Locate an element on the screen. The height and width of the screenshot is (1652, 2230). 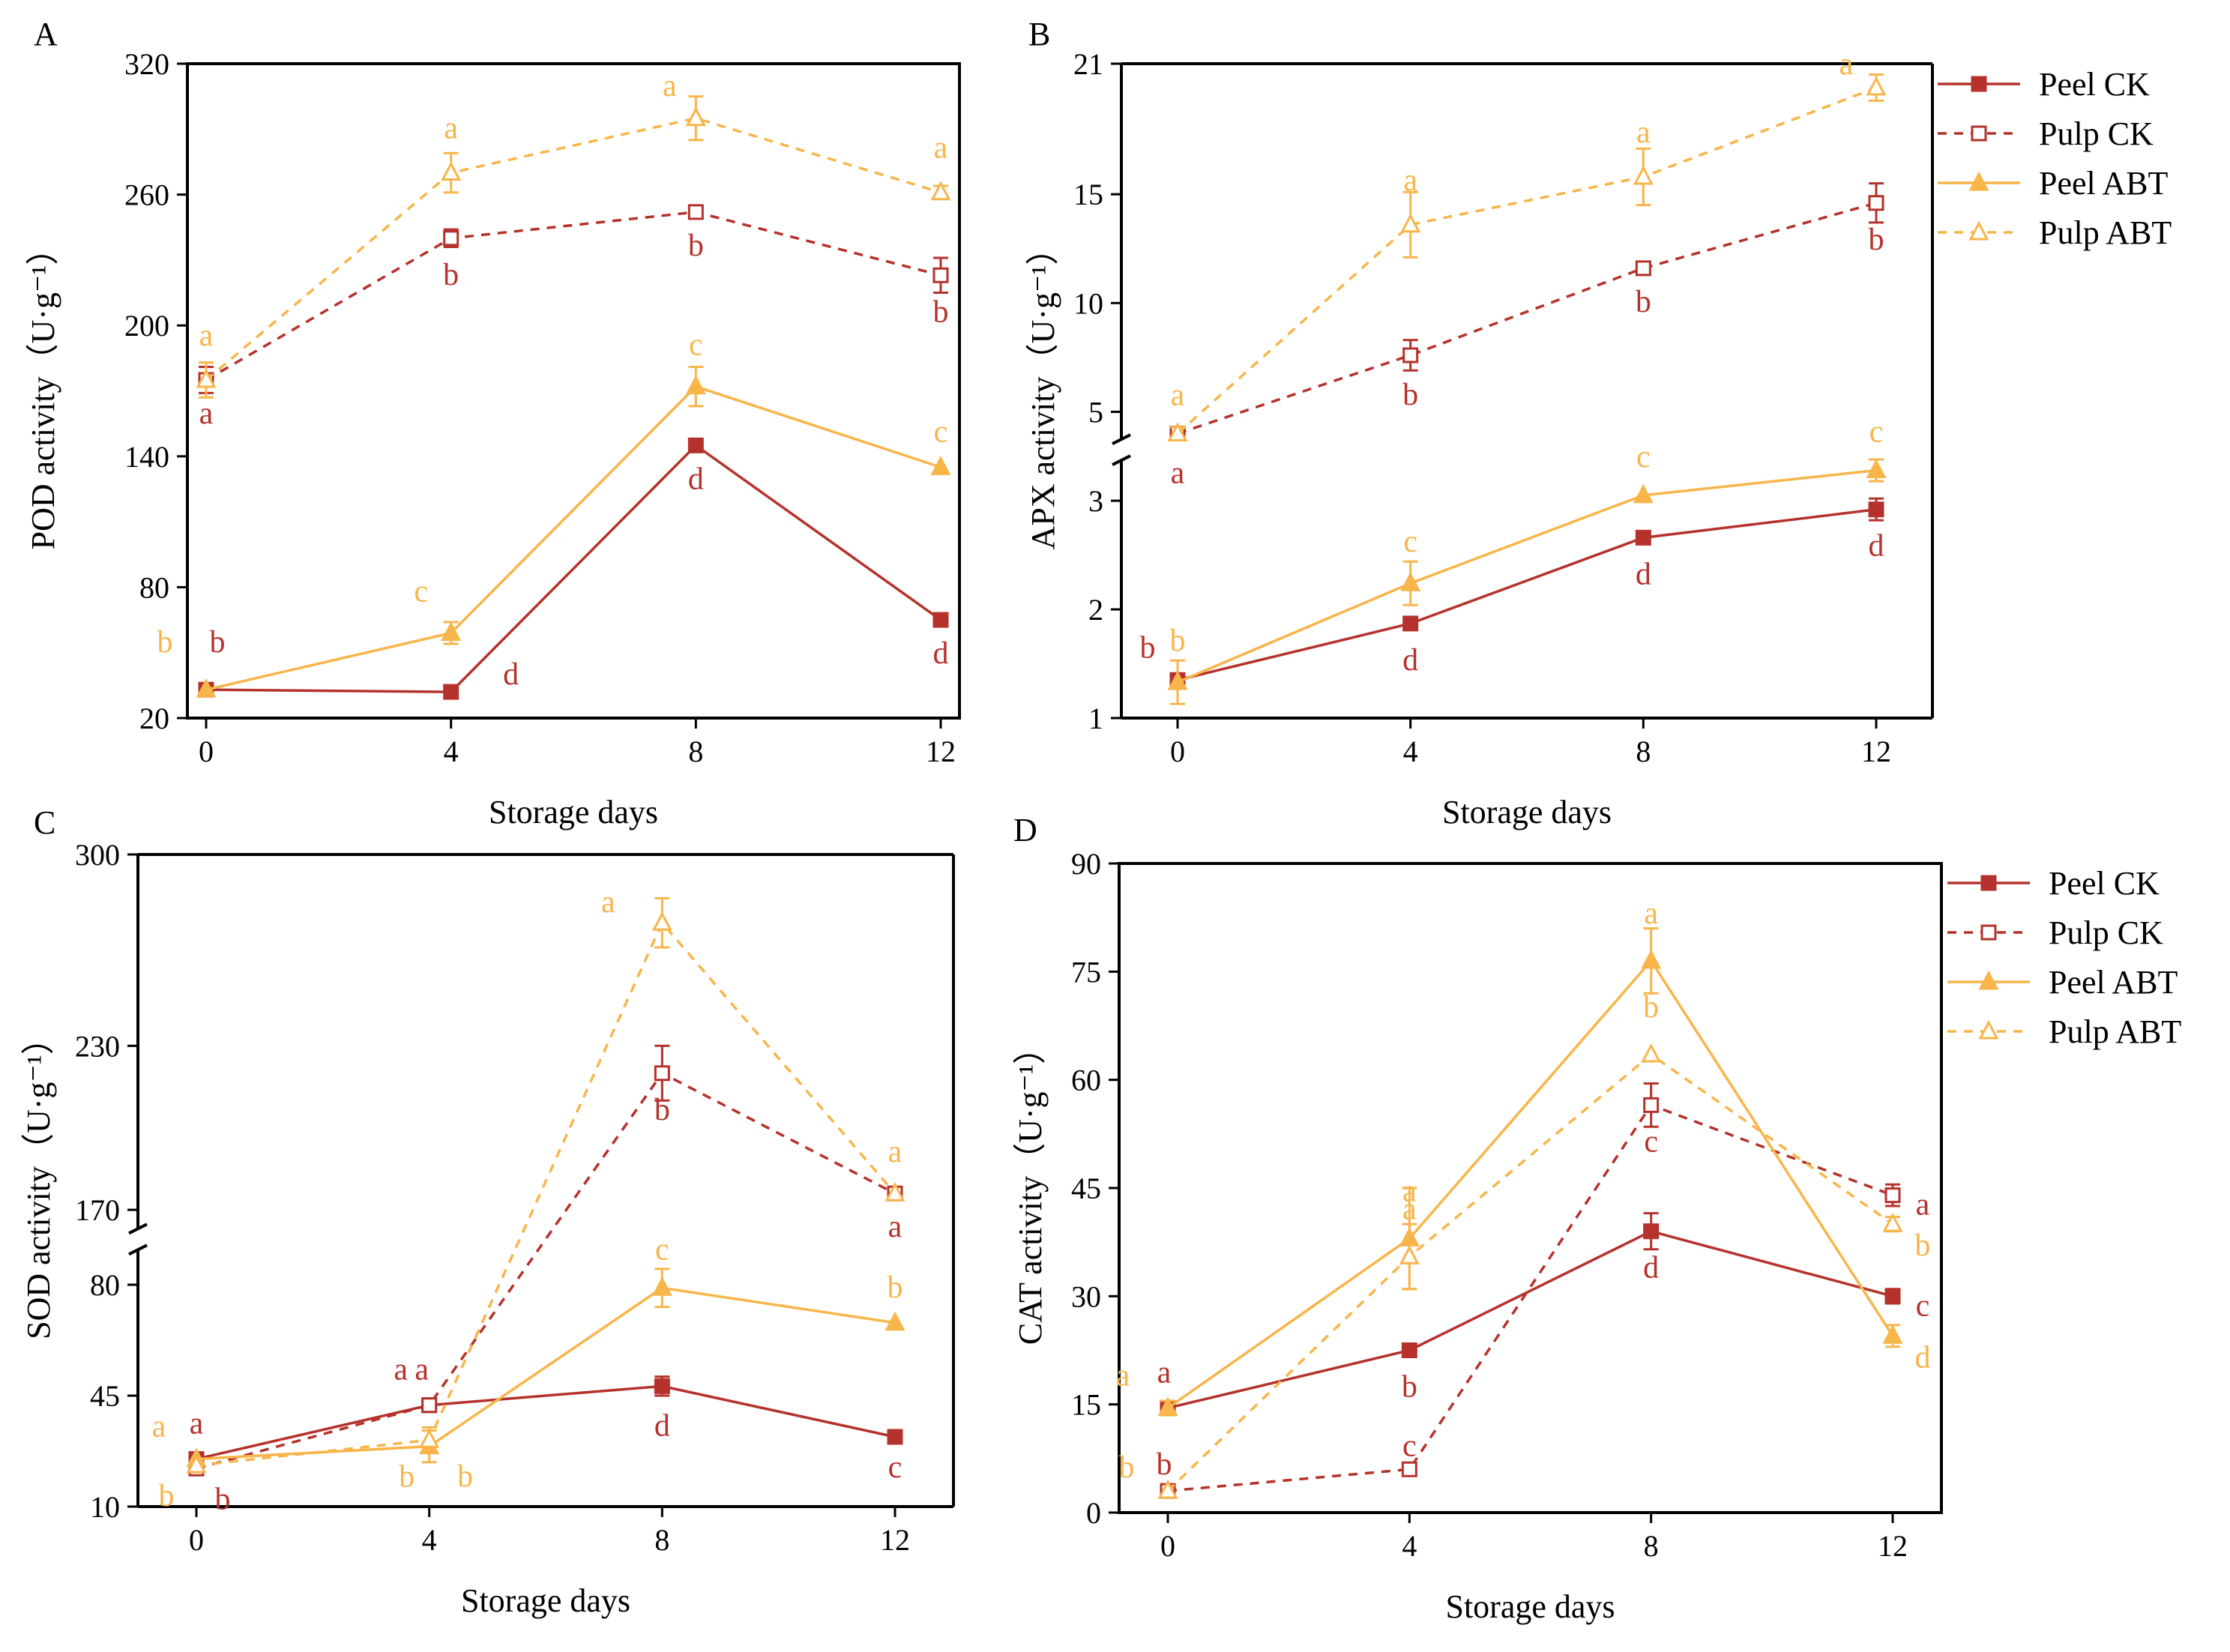
y-tick-label: 75 is located at coordinates (1086, 972).